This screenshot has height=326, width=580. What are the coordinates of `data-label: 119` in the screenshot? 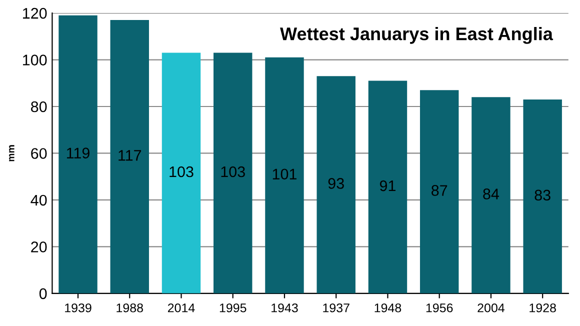 It's located at (78, 153).